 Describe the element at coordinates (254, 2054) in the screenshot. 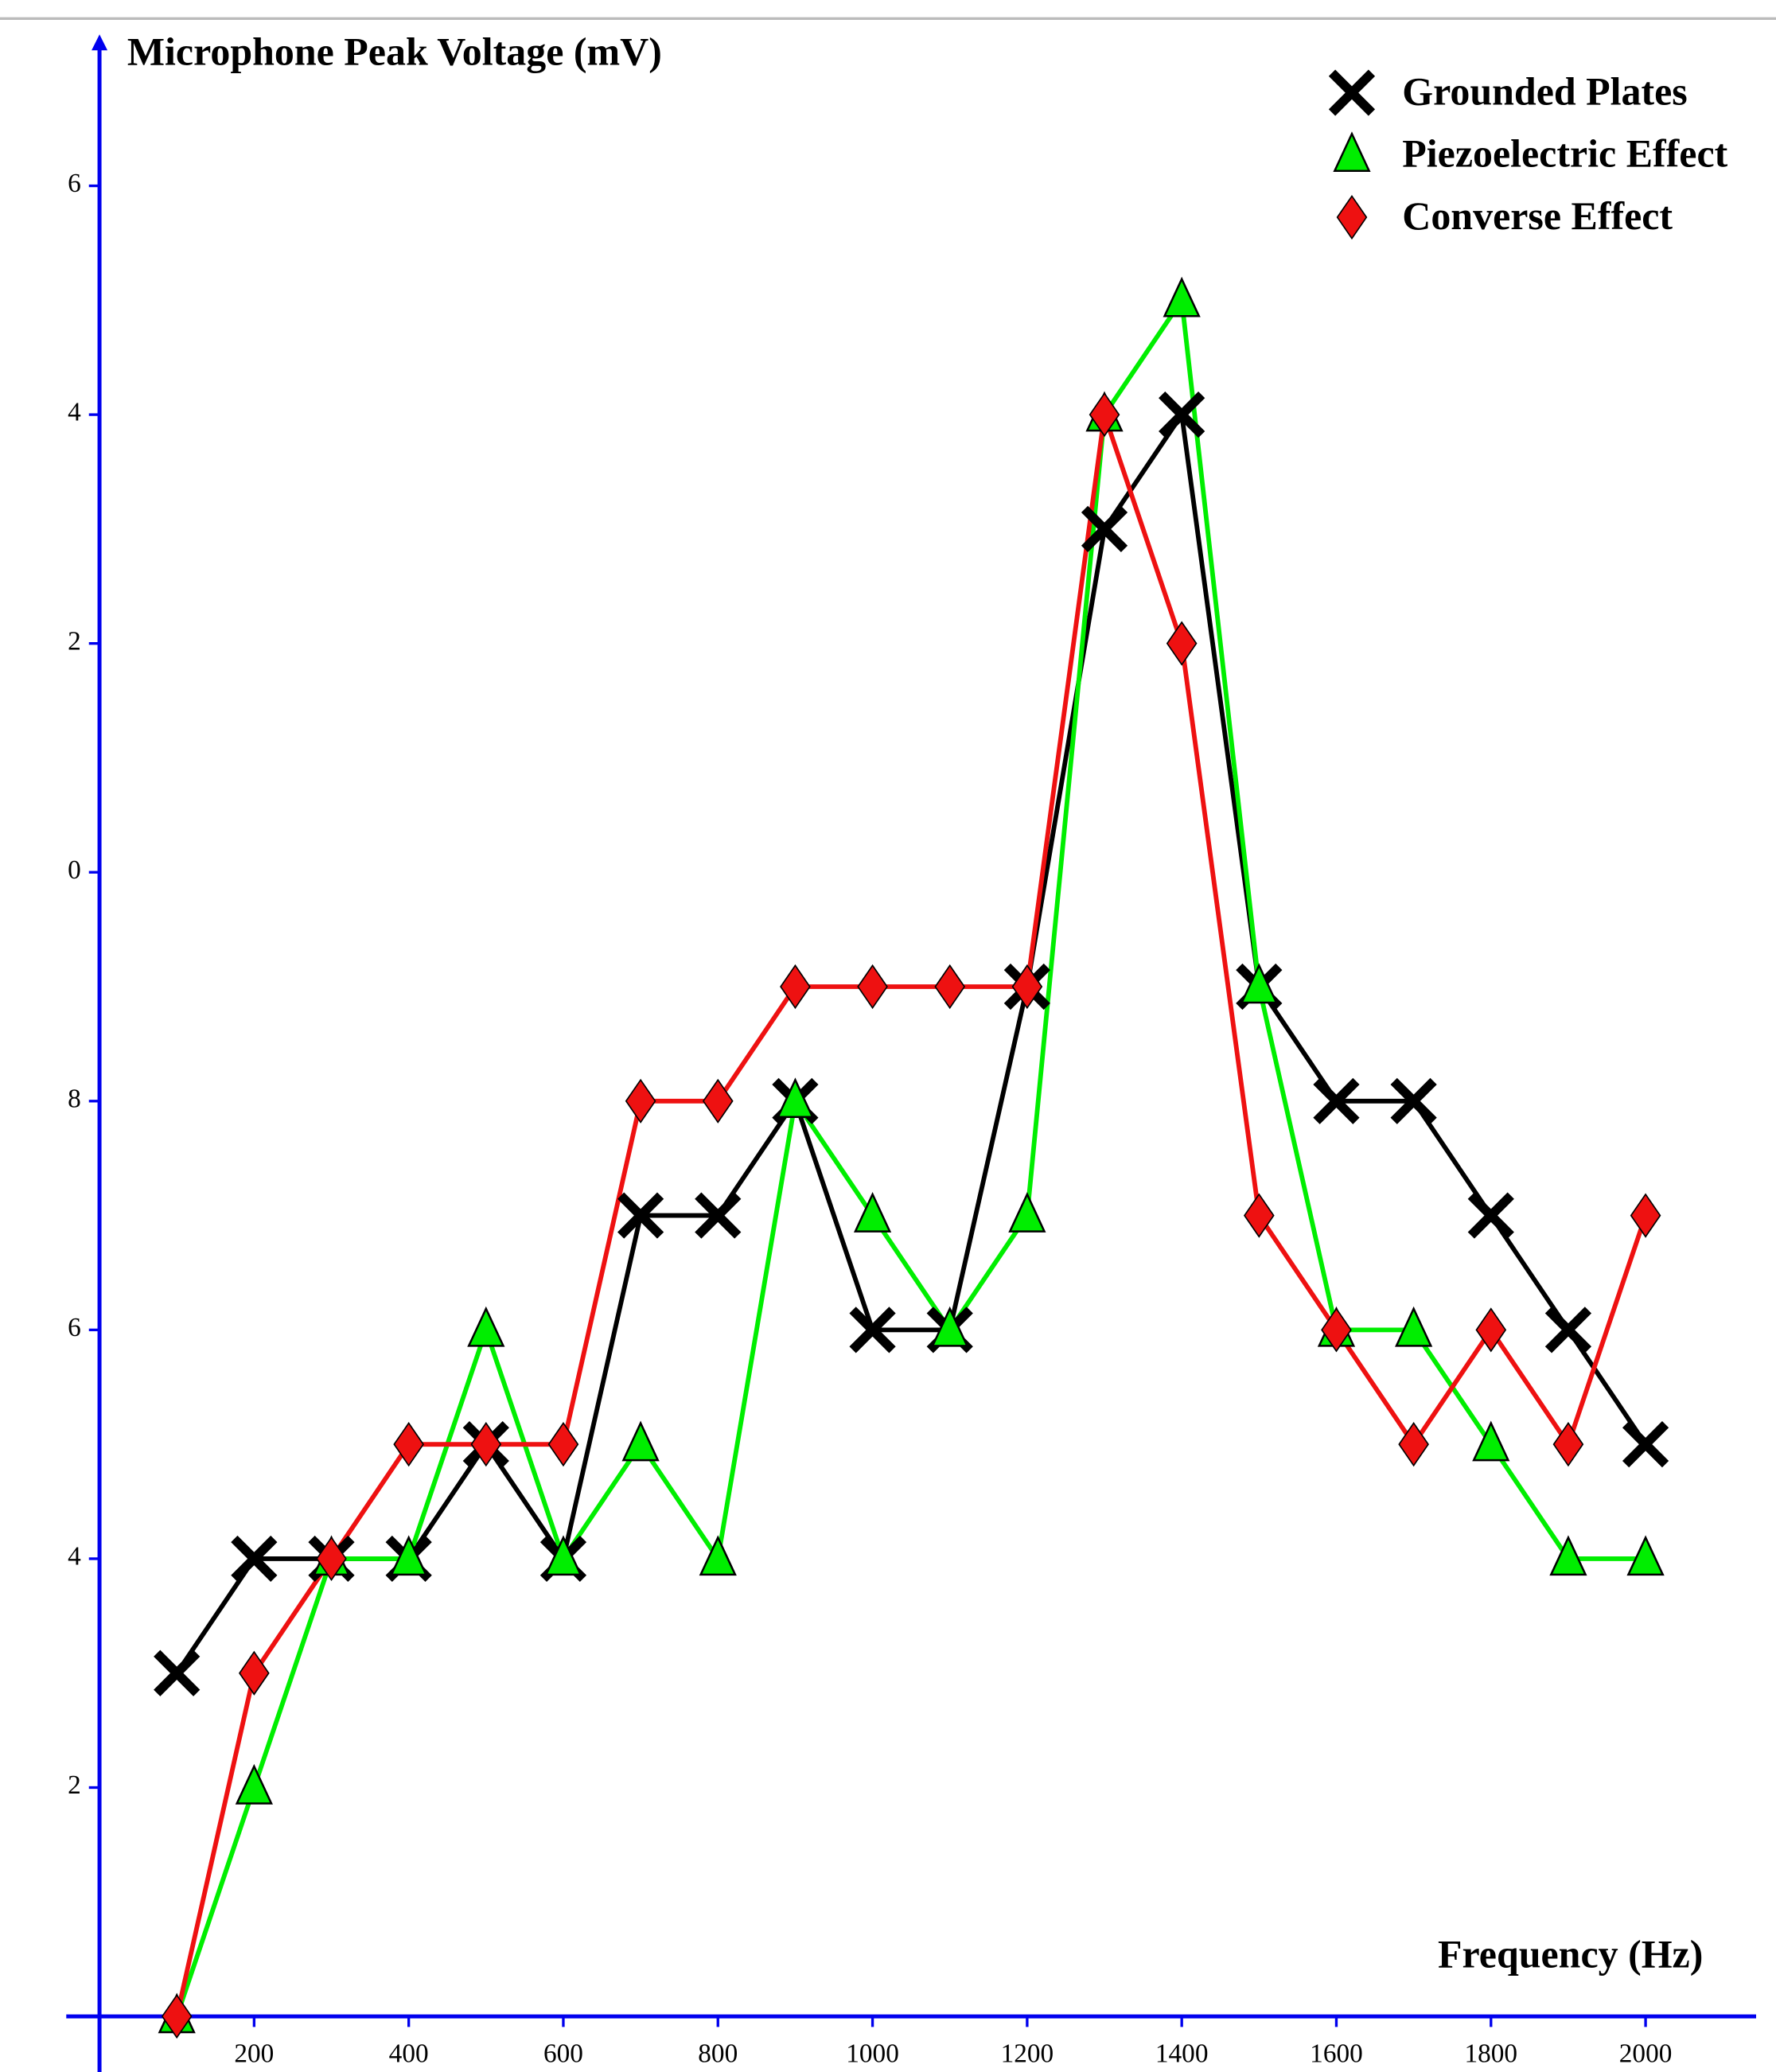

I see `x-tick-label: 200` at that location.